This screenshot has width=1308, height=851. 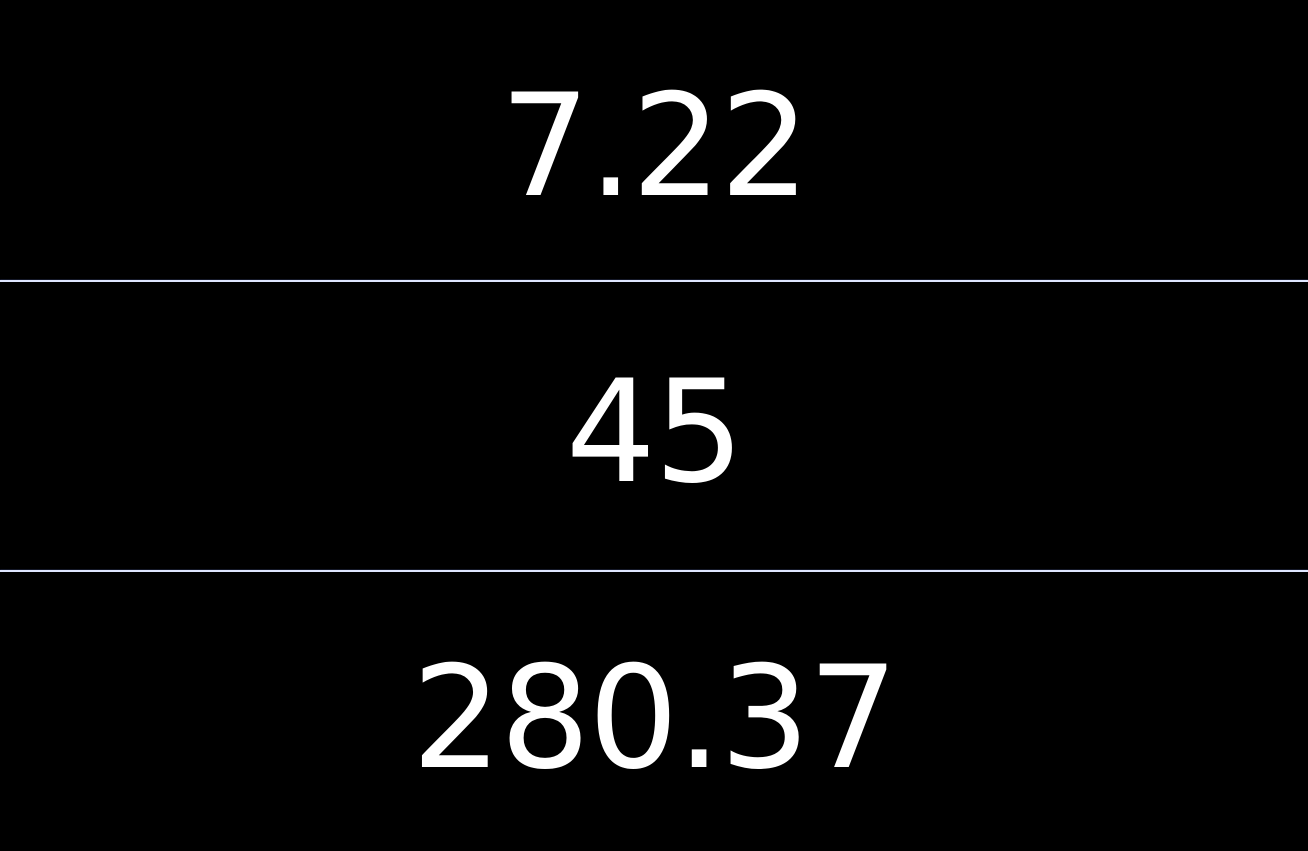 What do you see at coordinates (655, 718) in the screenshot?
I see `value-text-3: 280.37` at bounding box center [655, 718].